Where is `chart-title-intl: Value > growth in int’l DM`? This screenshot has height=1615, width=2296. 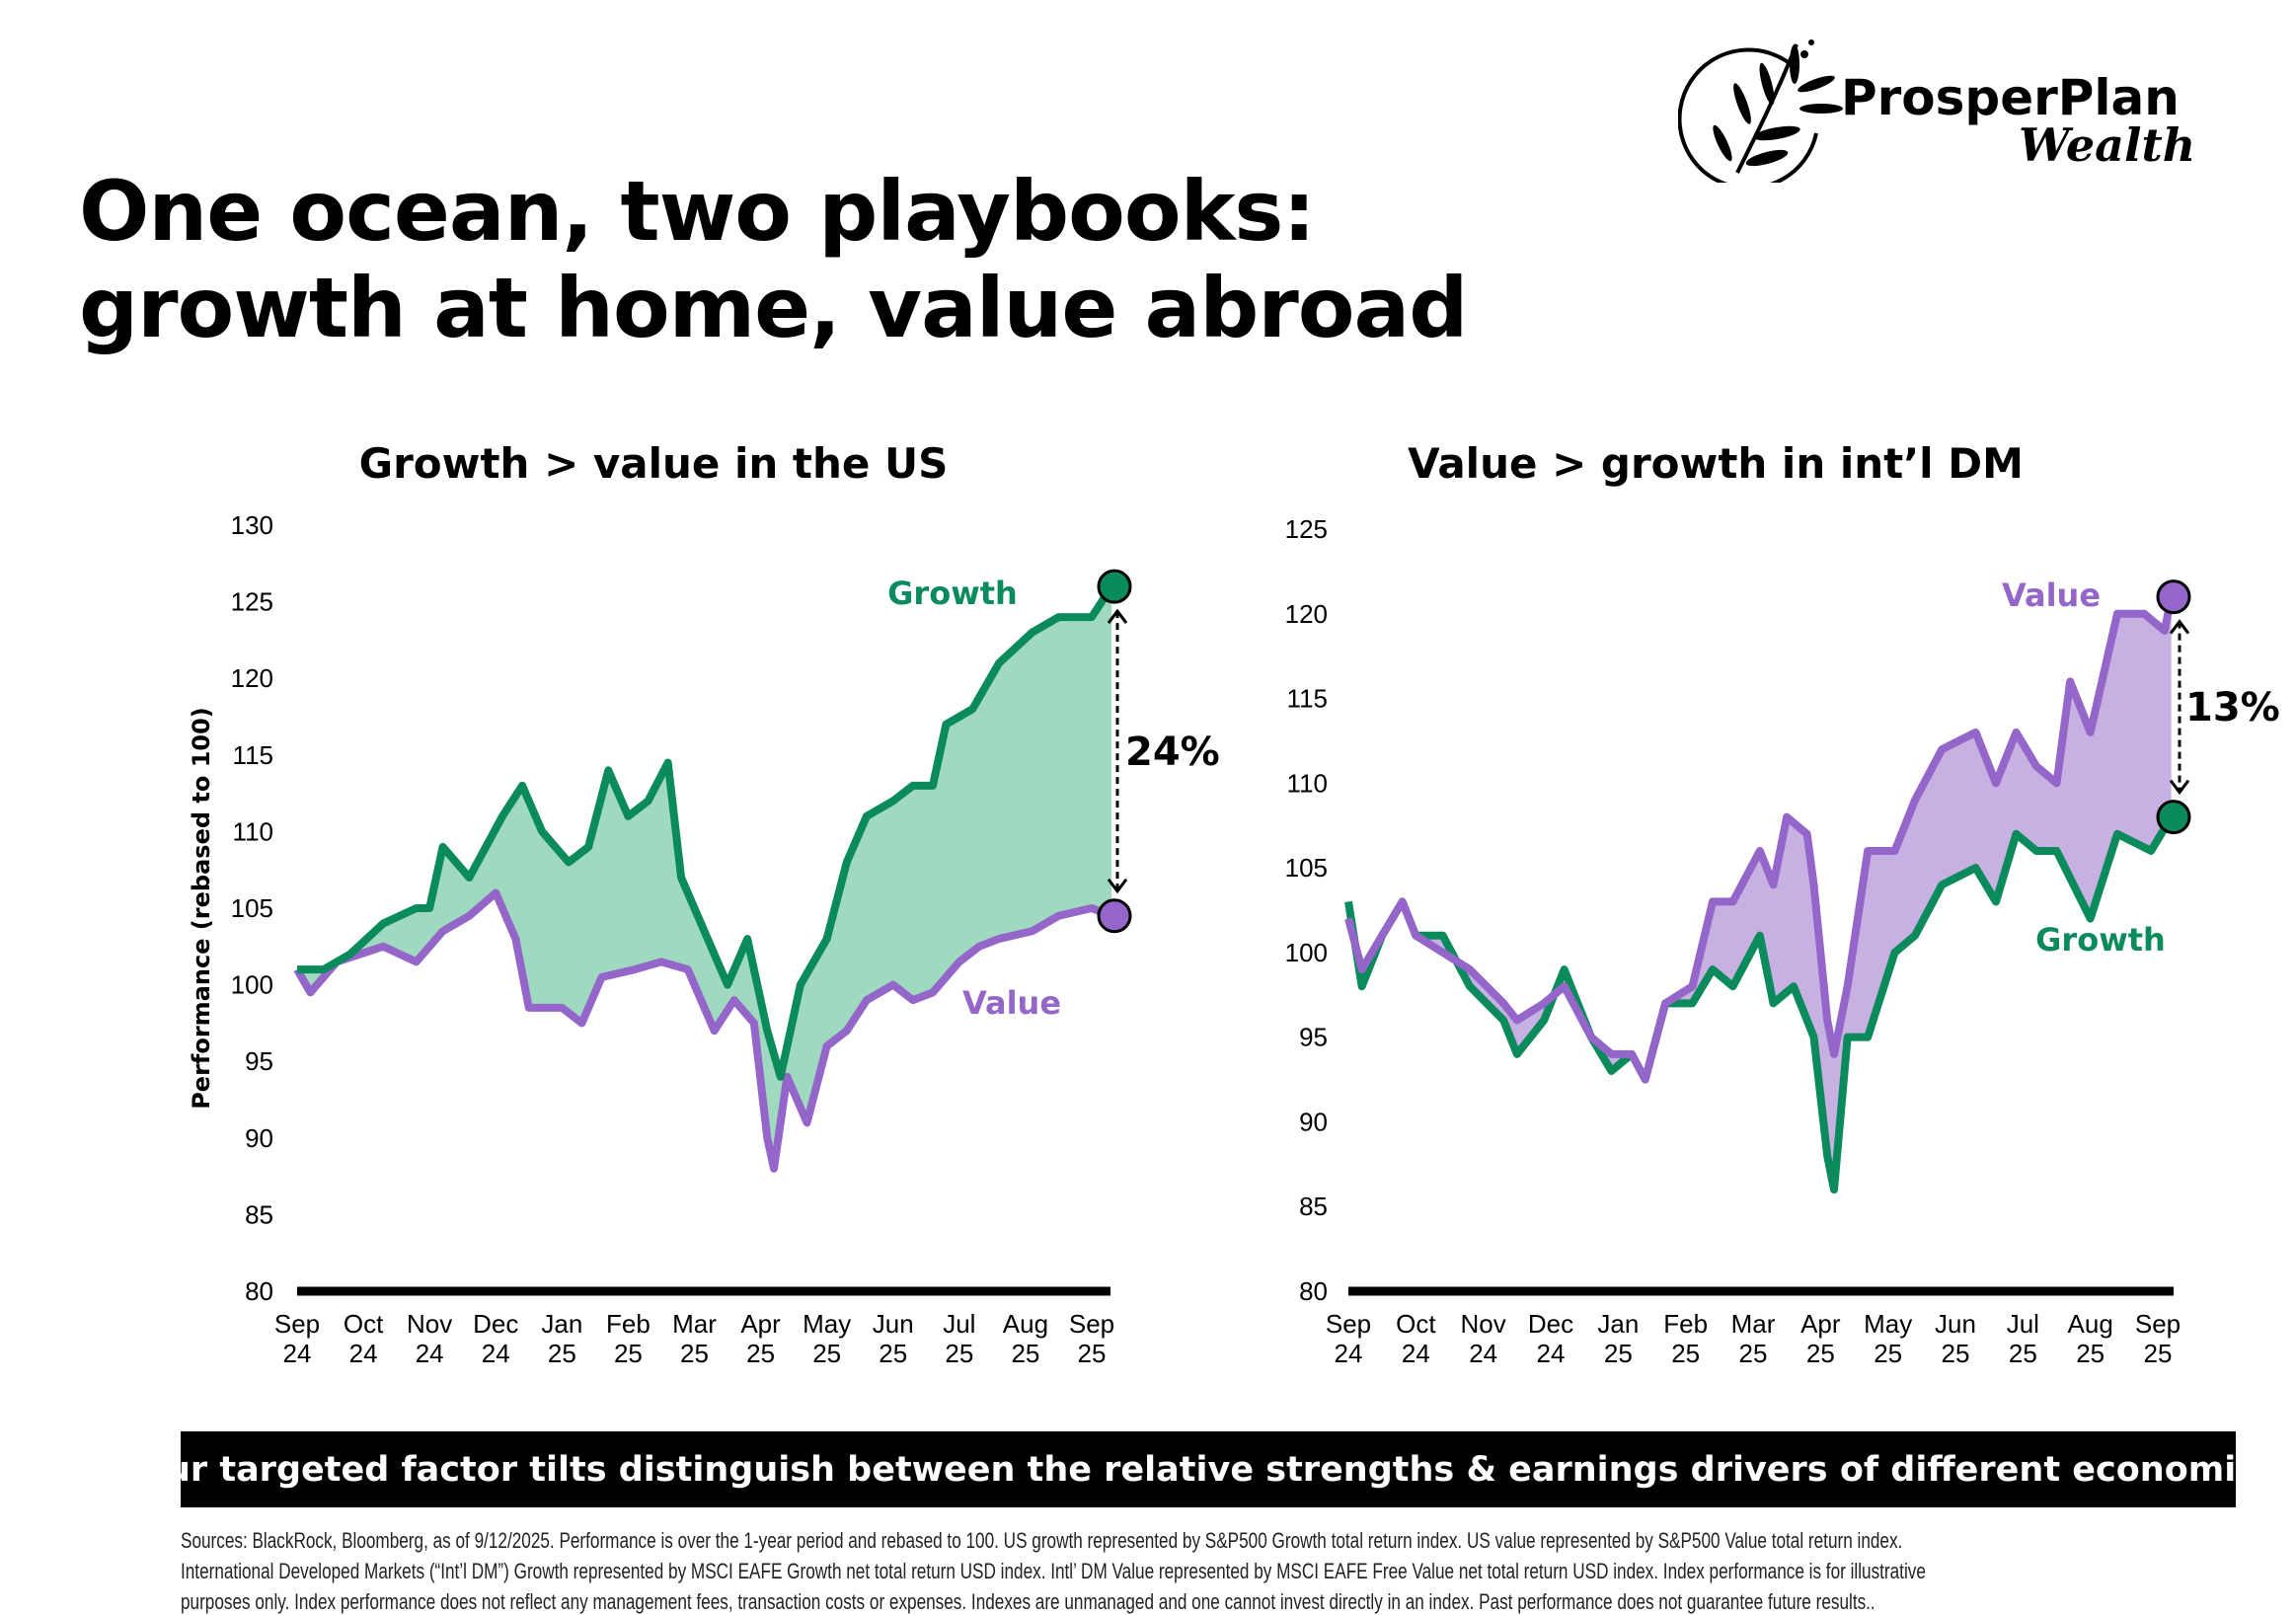
chart-title-intl: Value > growth in int’l DM is located at coordinates (1716, 464).